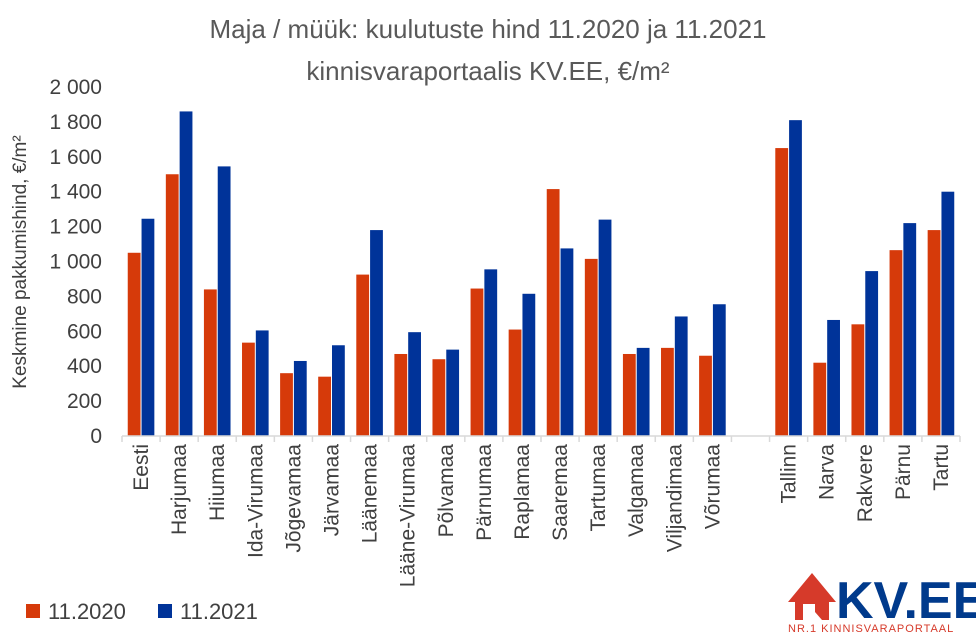 Image resolution: width=976 pixels, height=638 pixels. I want to click on bar-11-2020-Pärnumaa, so click(477, 362).